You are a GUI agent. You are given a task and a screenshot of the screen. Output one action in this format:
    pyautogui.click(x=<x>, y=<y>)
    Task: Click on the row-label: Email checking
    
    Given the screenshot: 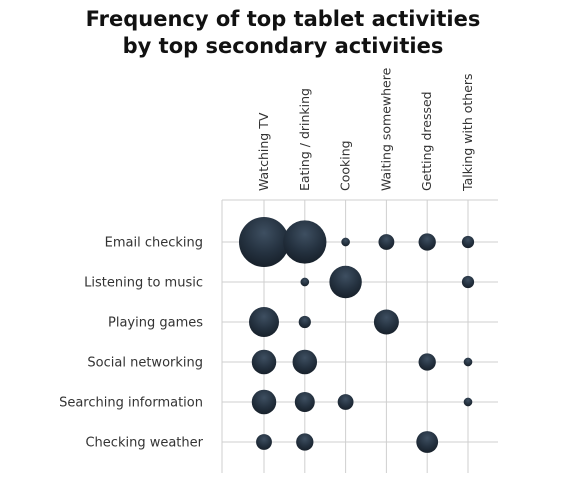 What is the action you would take?
    pyautogui.click(x=154, y=243)
    